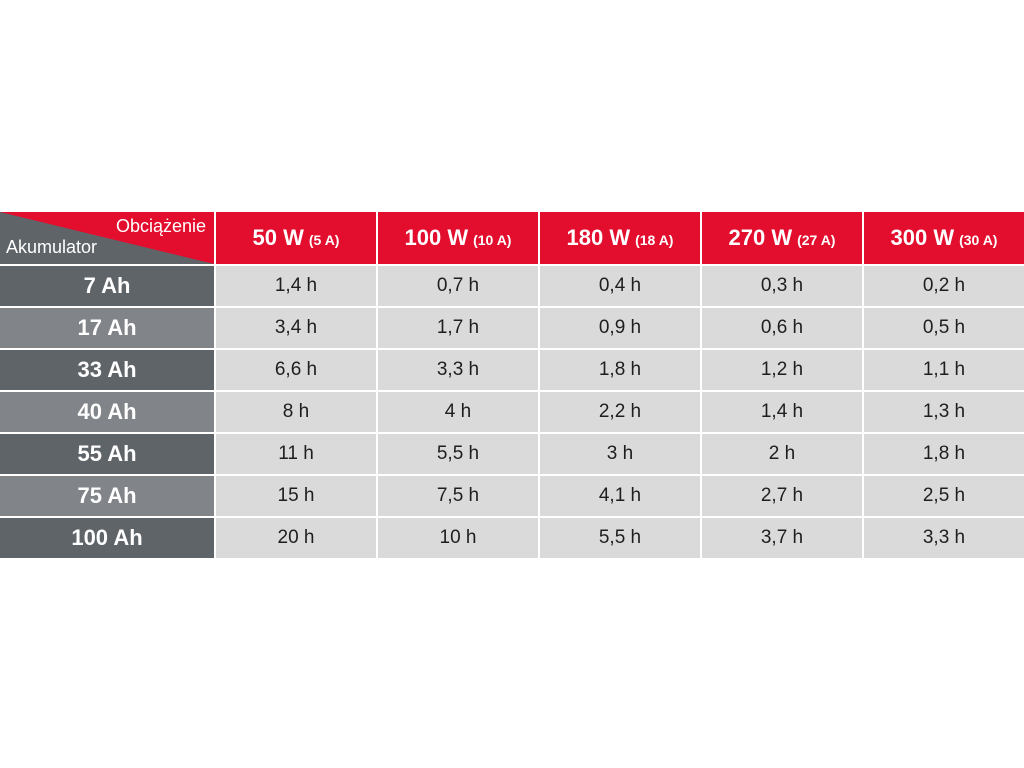 The image size is (1024, 768). I want to click on corner-diagonal-split, so click(107, 238).